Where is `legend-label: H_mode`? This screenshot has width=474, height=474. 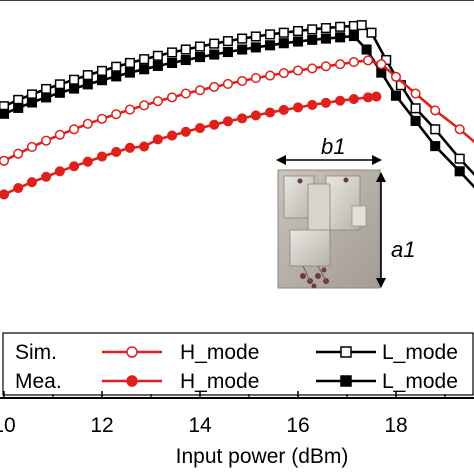
legend-label: H_mode is located at coordinates (219, 352).